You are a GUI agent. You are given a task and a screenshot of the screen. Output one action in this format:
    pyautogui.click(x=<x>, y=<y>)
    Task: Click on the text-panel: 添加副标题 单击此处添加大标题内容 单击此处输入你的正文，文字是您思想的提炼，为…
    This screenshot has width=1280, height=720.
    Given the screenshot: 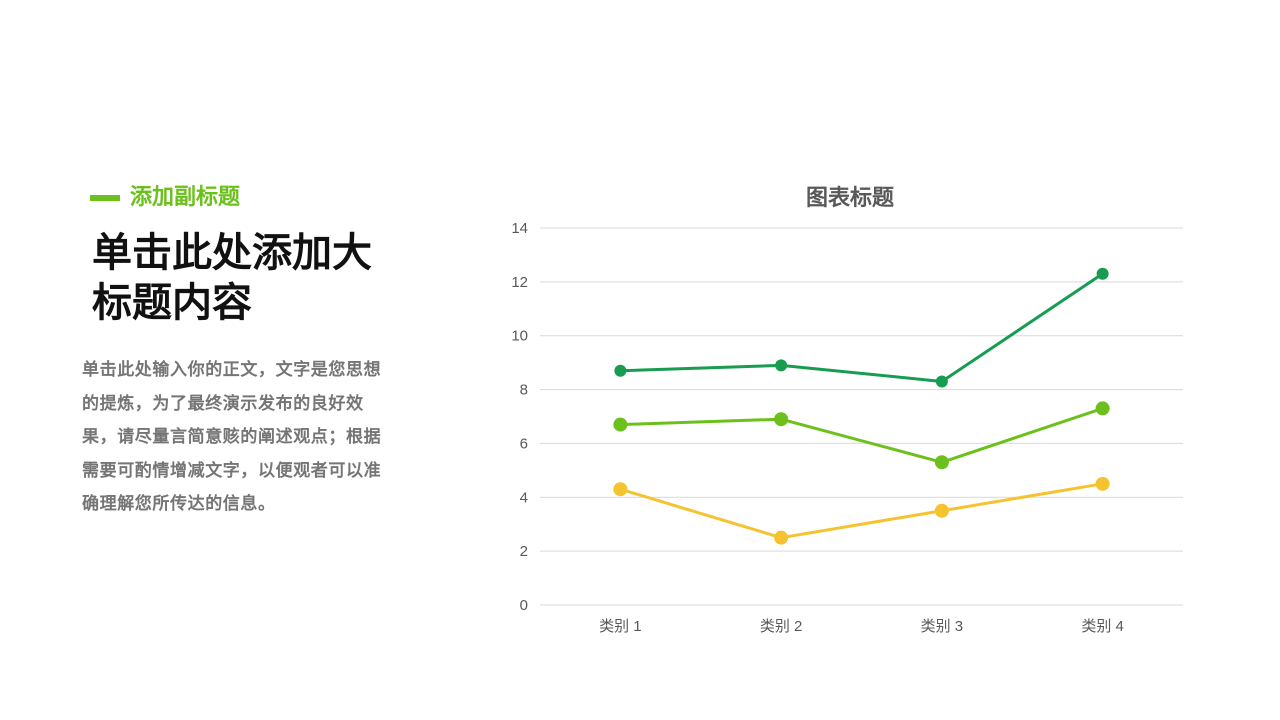 What is the action you would take?
    pyautogui.click(x=242, y=351)
    